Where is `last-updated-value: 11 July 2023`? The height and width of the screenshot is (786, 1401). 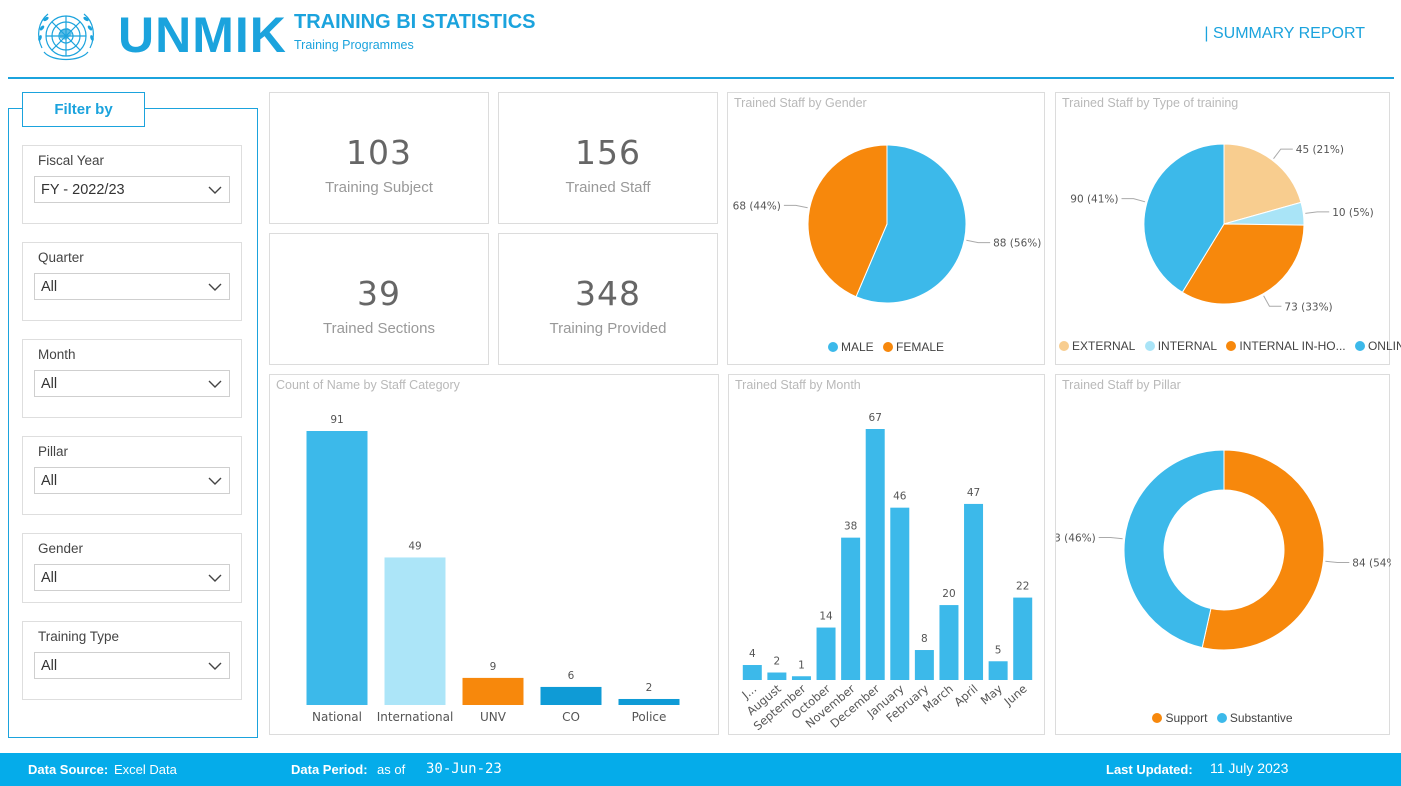 last-updated-value: 11 July 2023 is located at coordinates (1249, 768).